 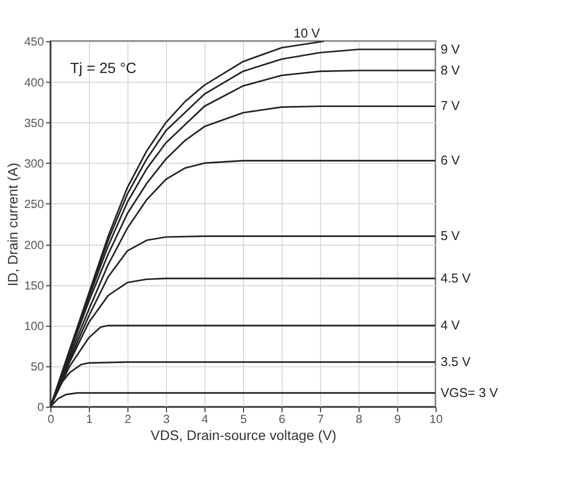 I want to click on x-tick-label: 8, so click(x=359, y=419).